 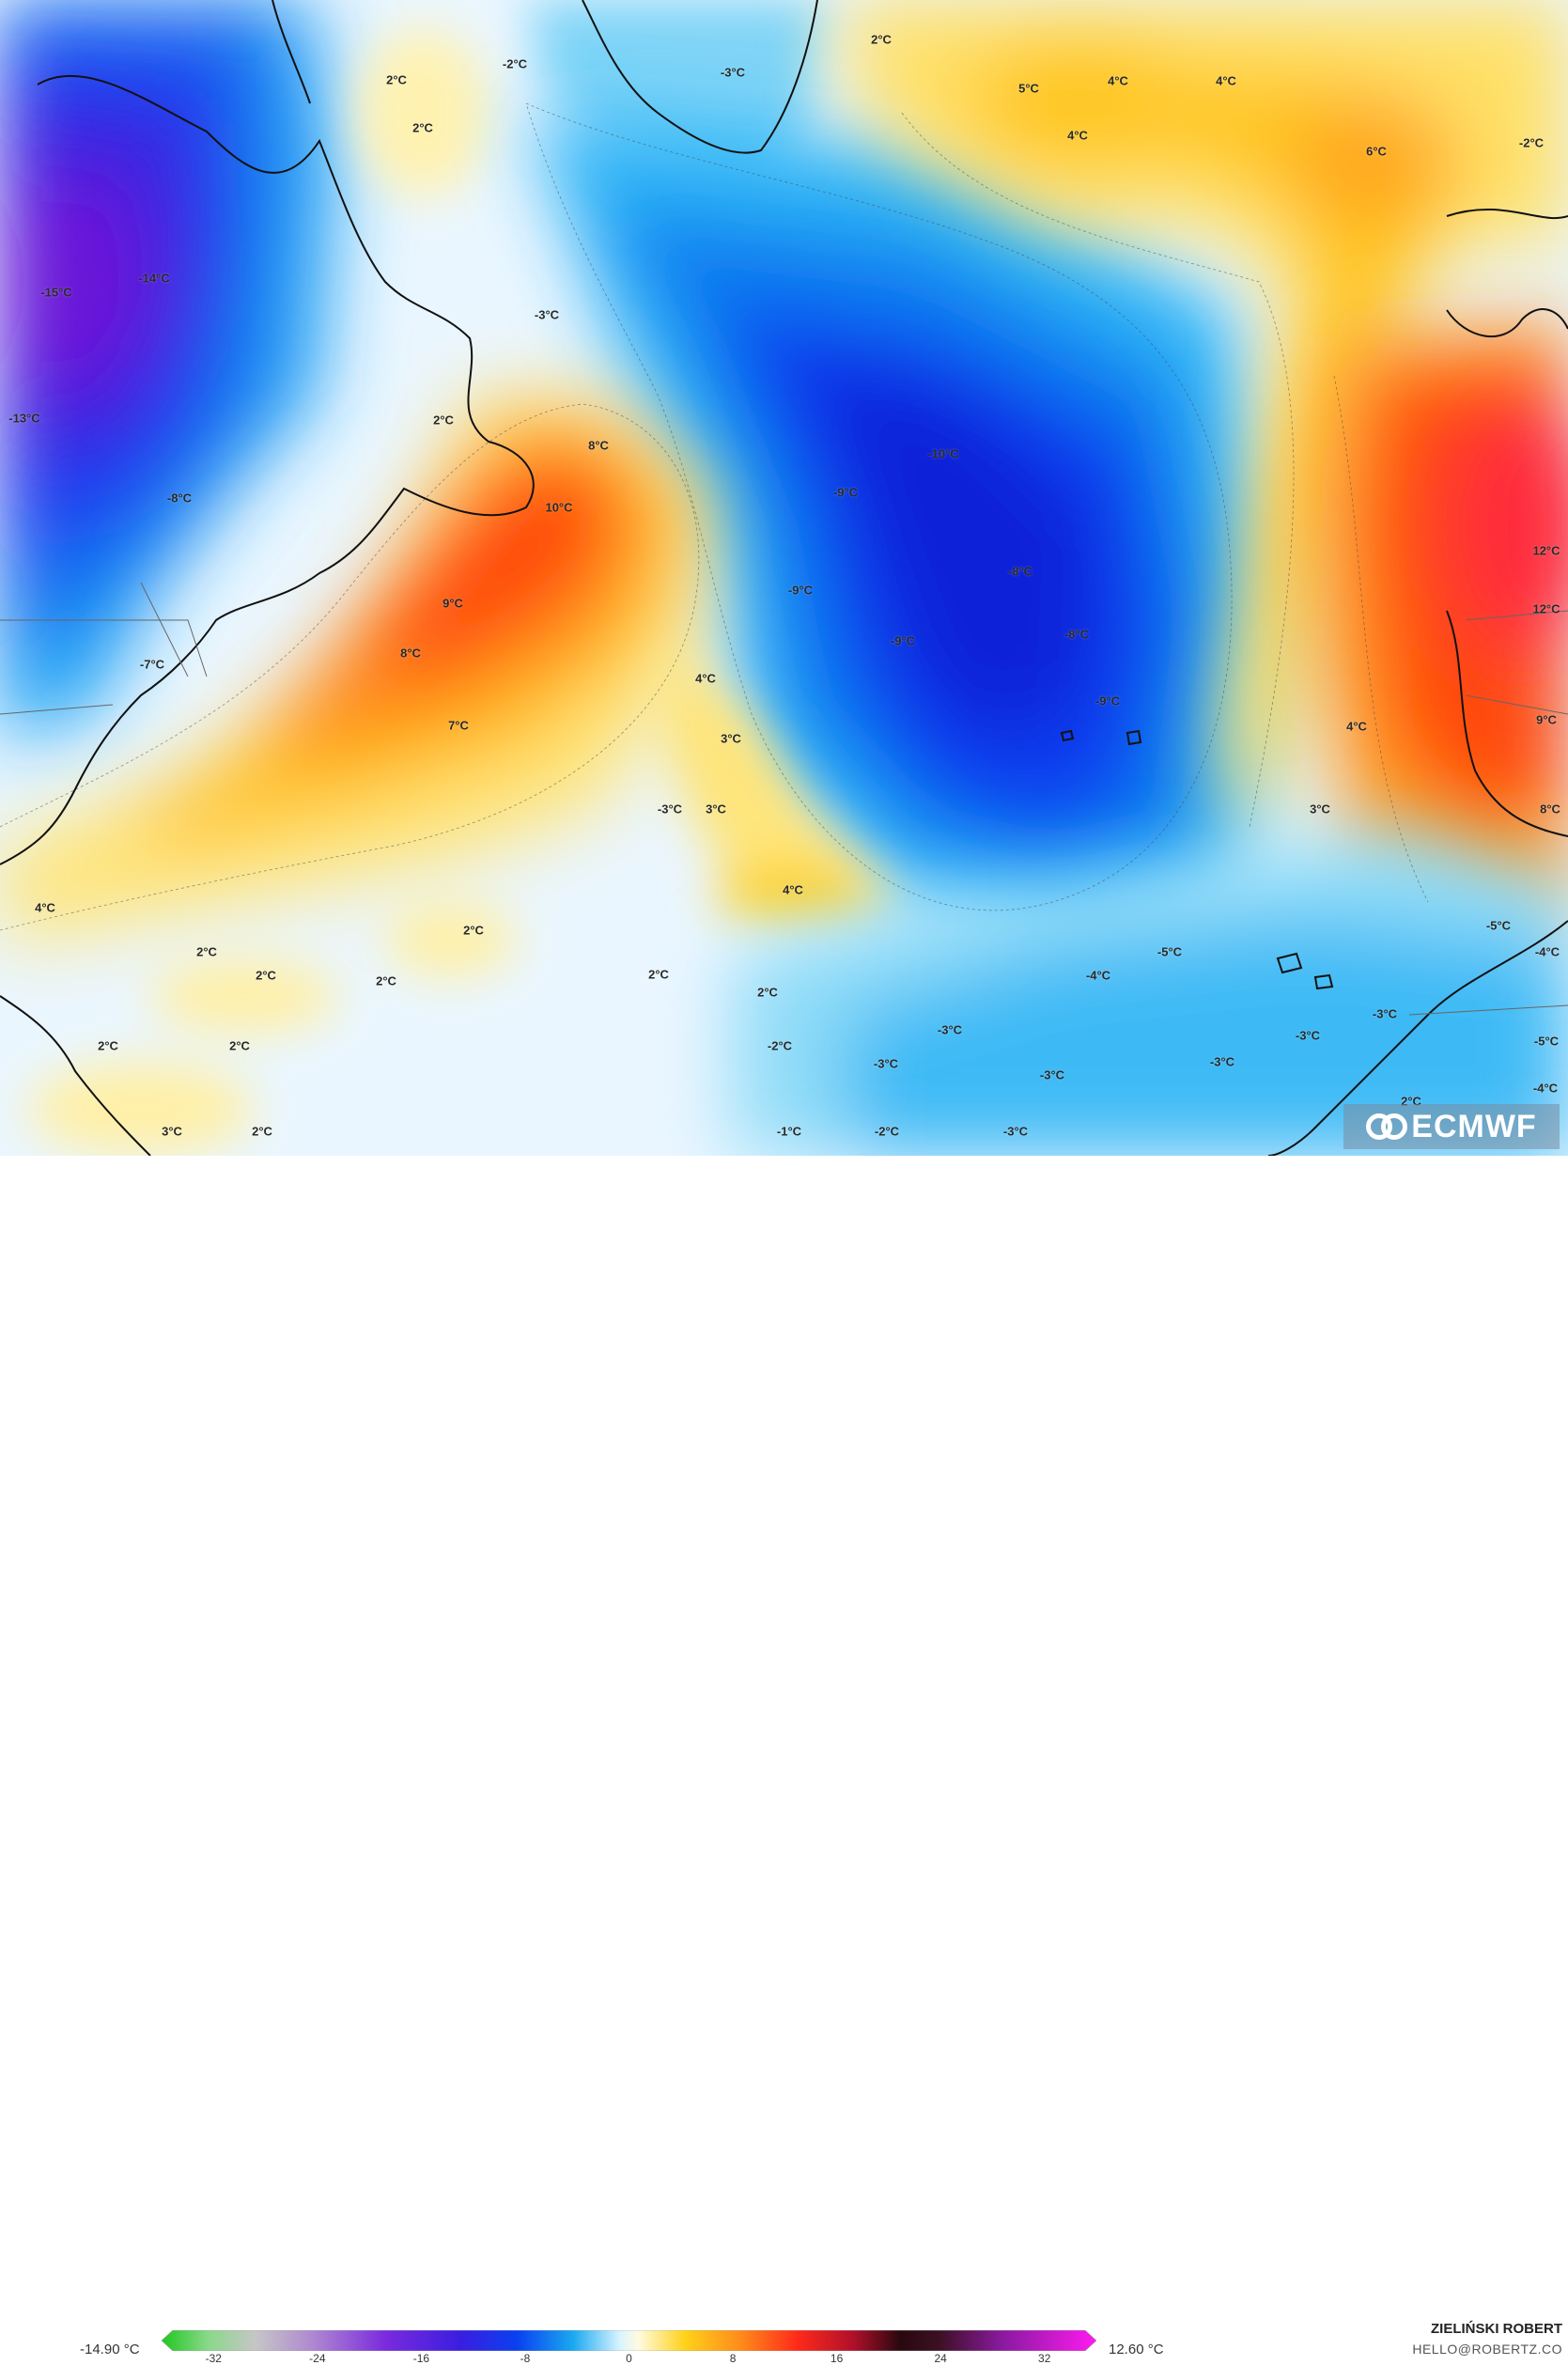 What do you see at coordinates (629, 2340) in the screenshot?
I see `colorbar` at bounding box center [629, 2340].